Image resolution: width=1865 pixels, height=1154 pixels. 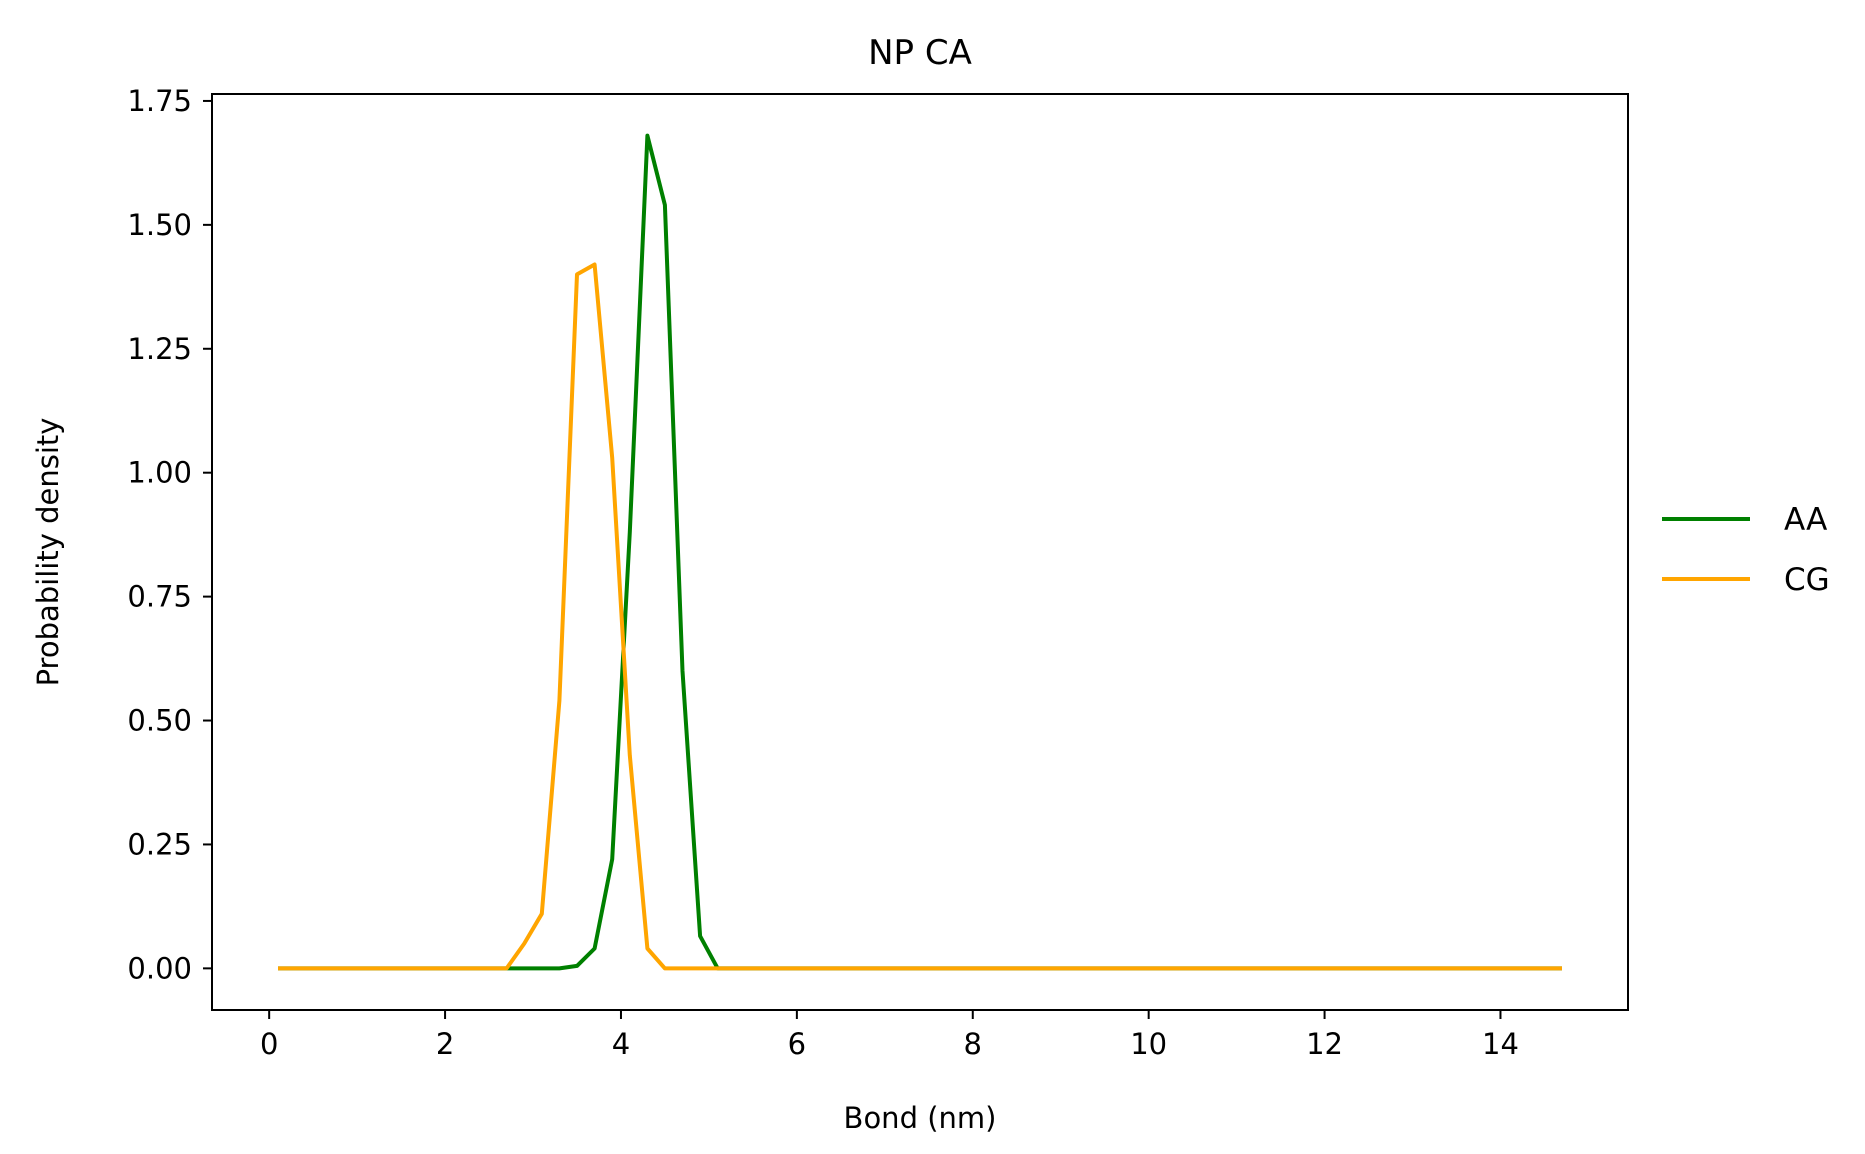 I want to click on y-tick-label: 0.00, so click(x=159, y=968).